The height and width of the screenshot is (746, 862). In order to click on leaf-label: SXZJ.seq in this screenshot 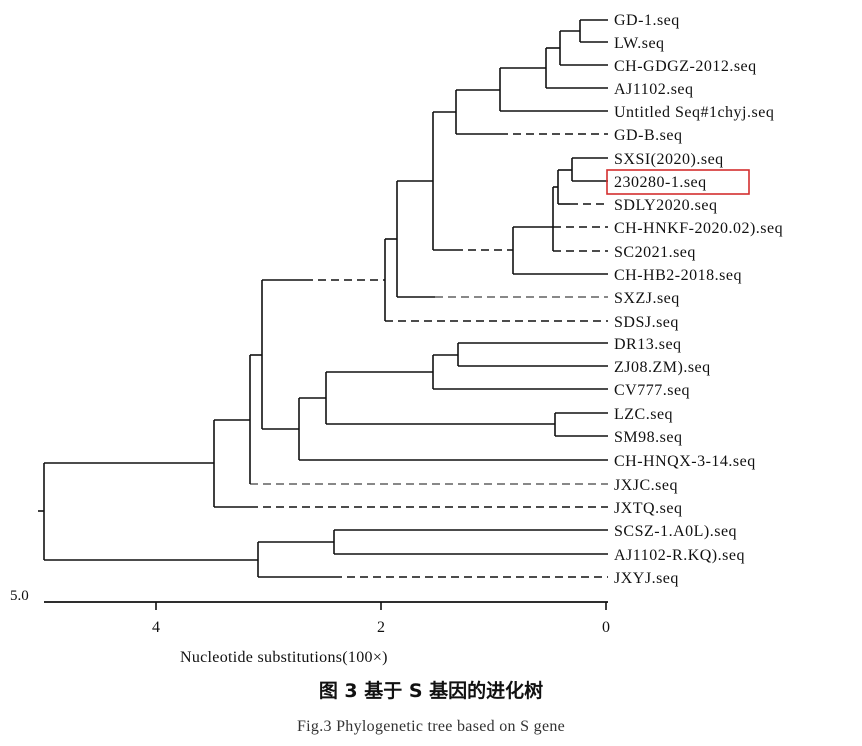, I will do `click(647, 298)`.